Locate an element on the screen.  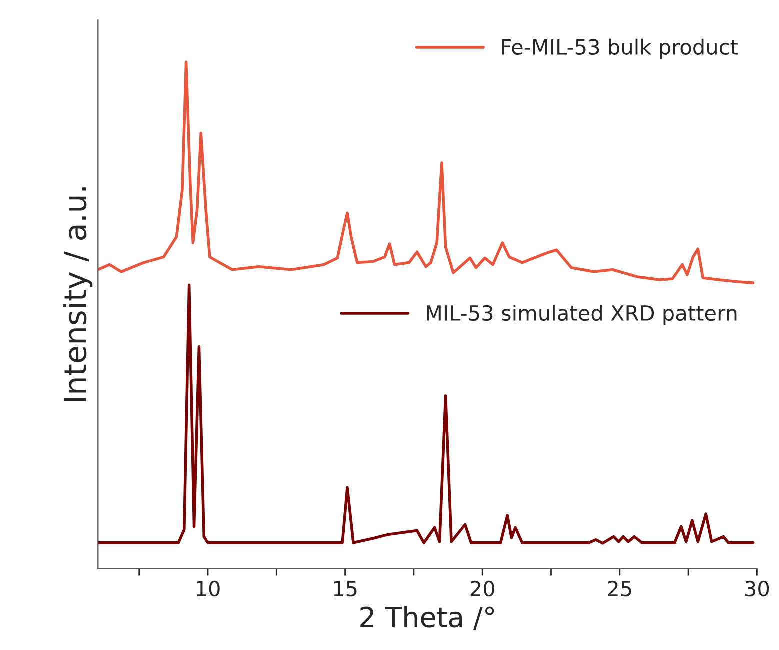
x-tick-label: 20 is located at coordinates (482, 588).